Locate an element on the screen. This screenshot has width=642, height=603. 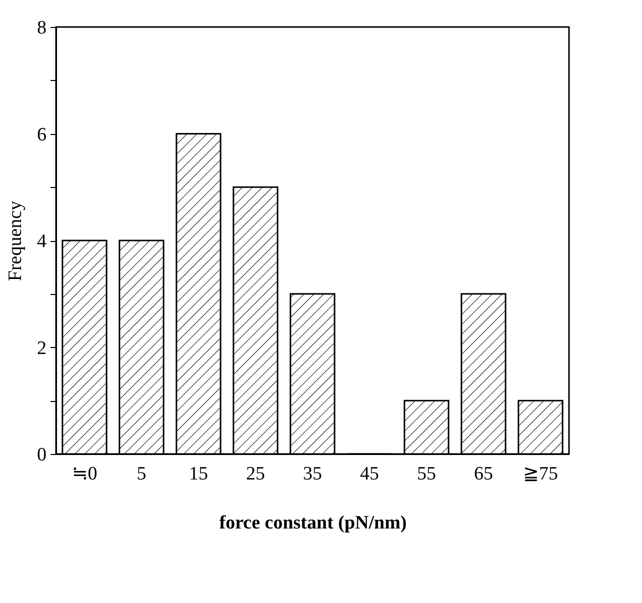
y-tick-label: 0 is located at coordinates (41, 455).